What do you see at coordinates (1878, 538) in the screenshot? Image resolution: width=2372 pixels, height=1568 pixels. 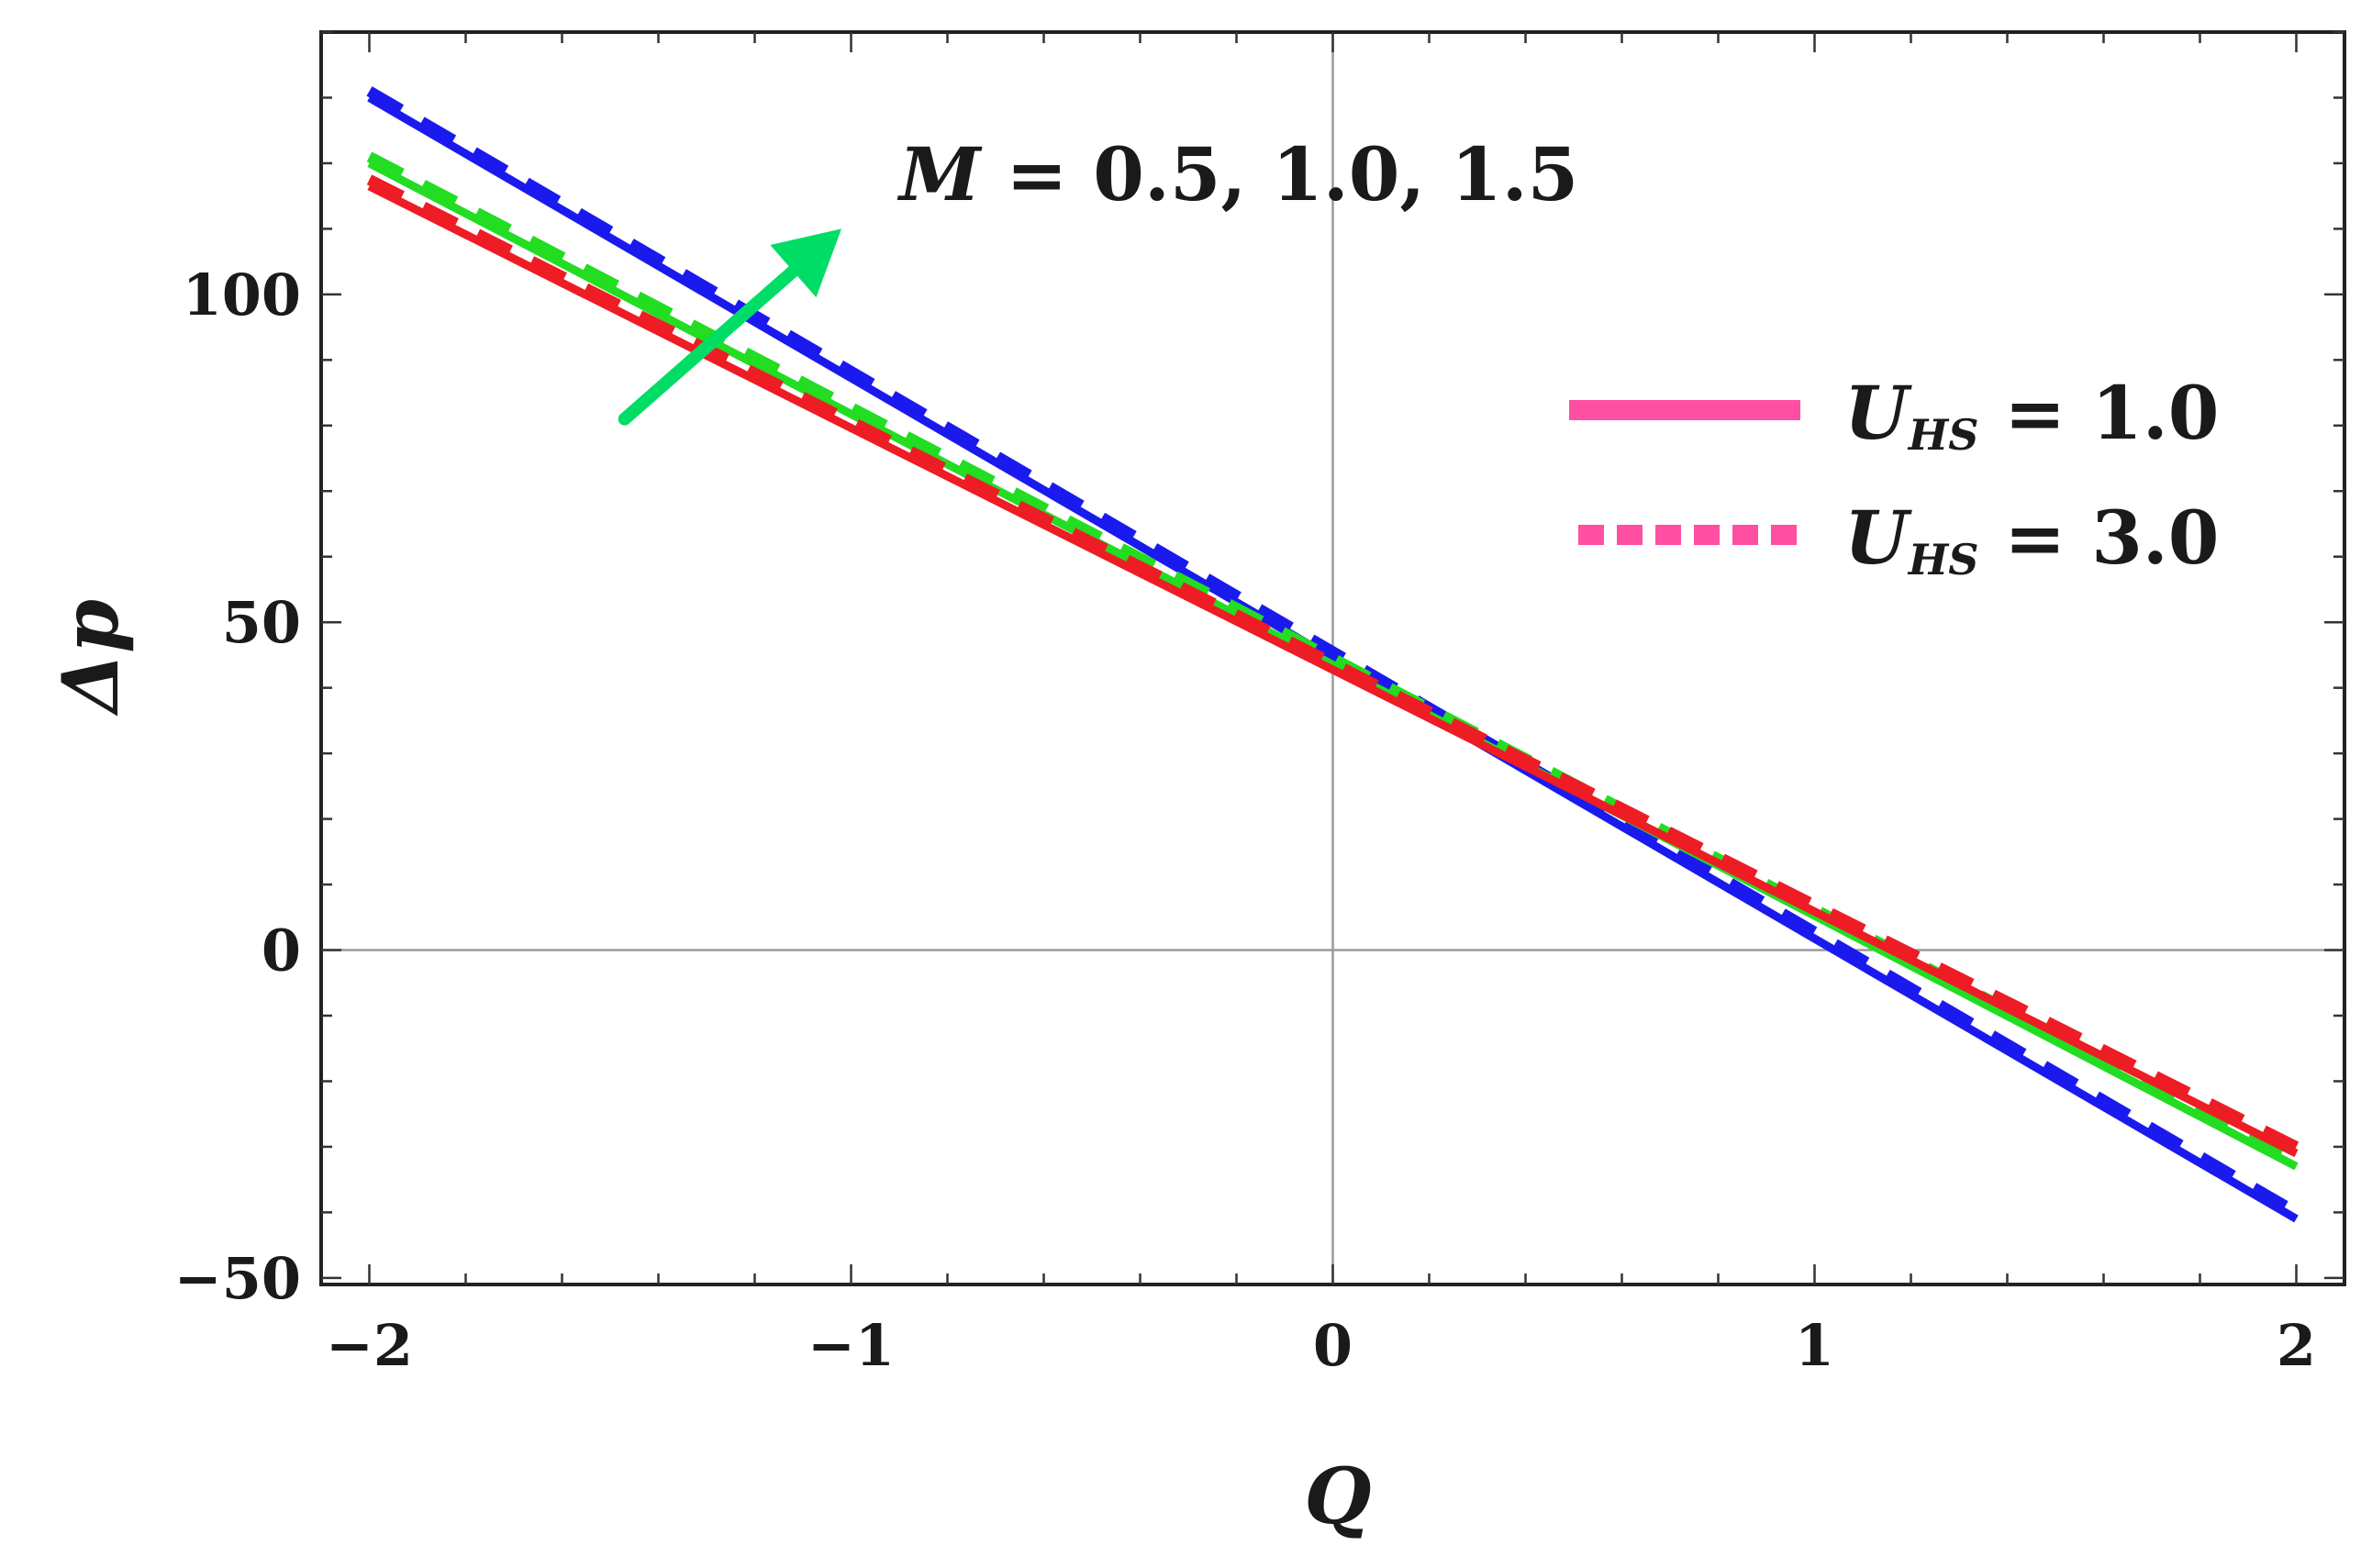 I see `legend-var-1: U` at bounding box center [1878, 538].